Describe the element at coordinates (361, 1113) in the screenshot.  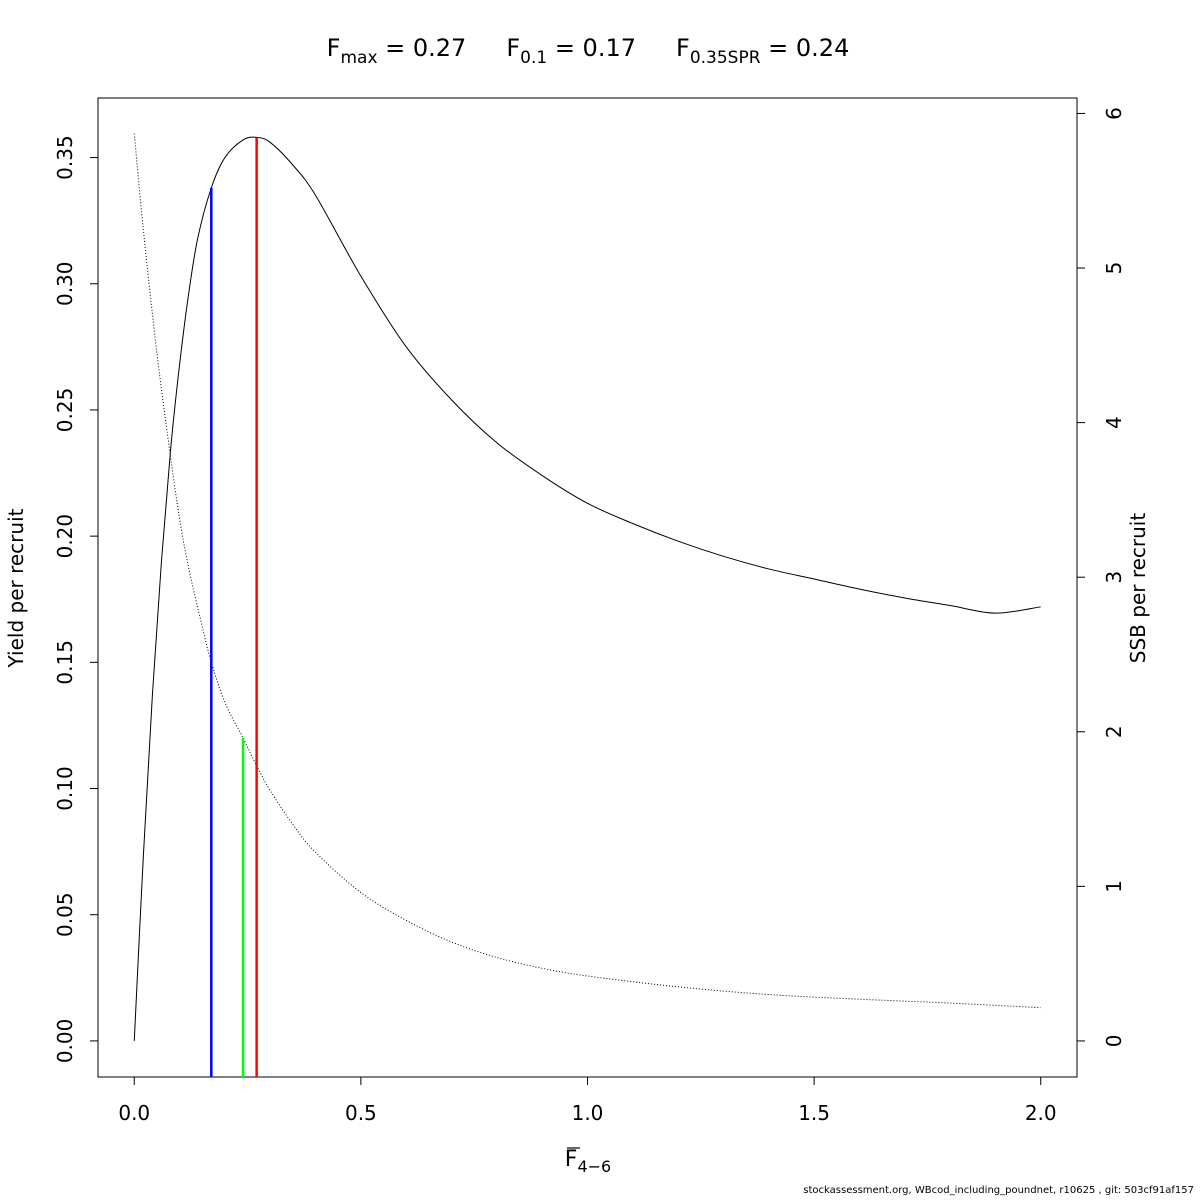
I see `x-tick-label: 0.5` at that location.